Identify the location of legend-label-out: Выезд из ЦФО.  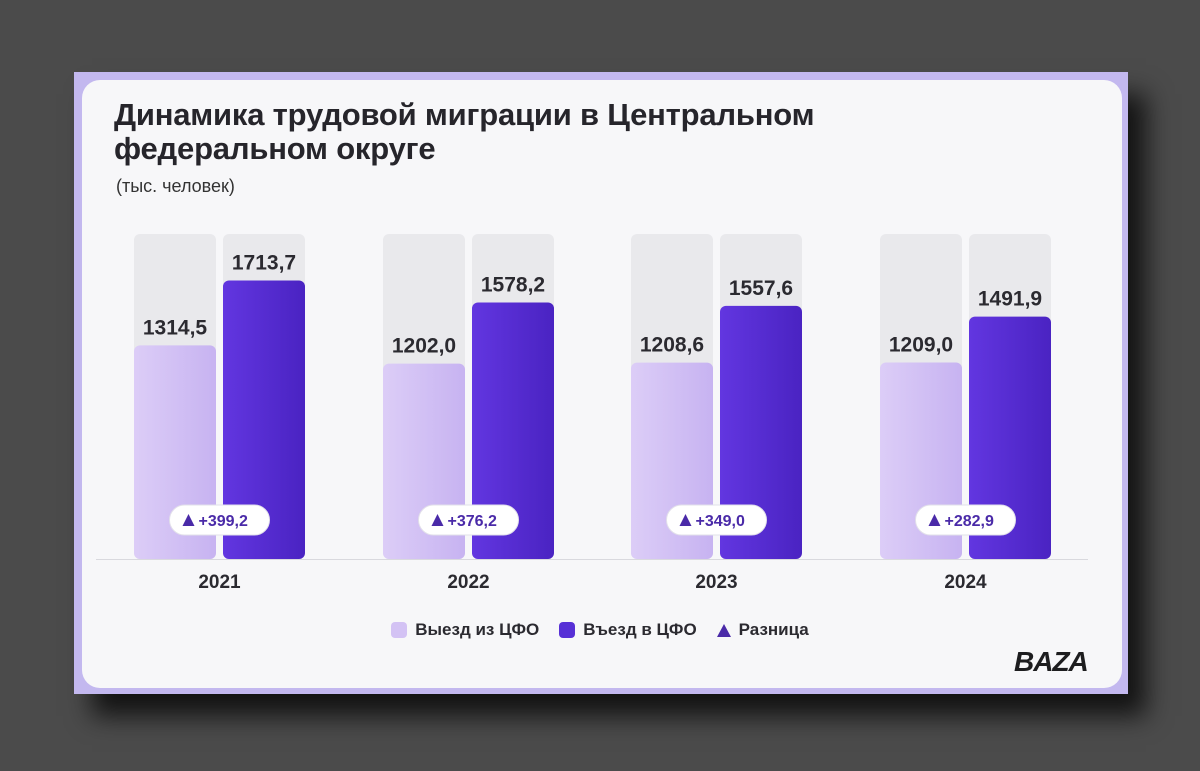
(477, 629).